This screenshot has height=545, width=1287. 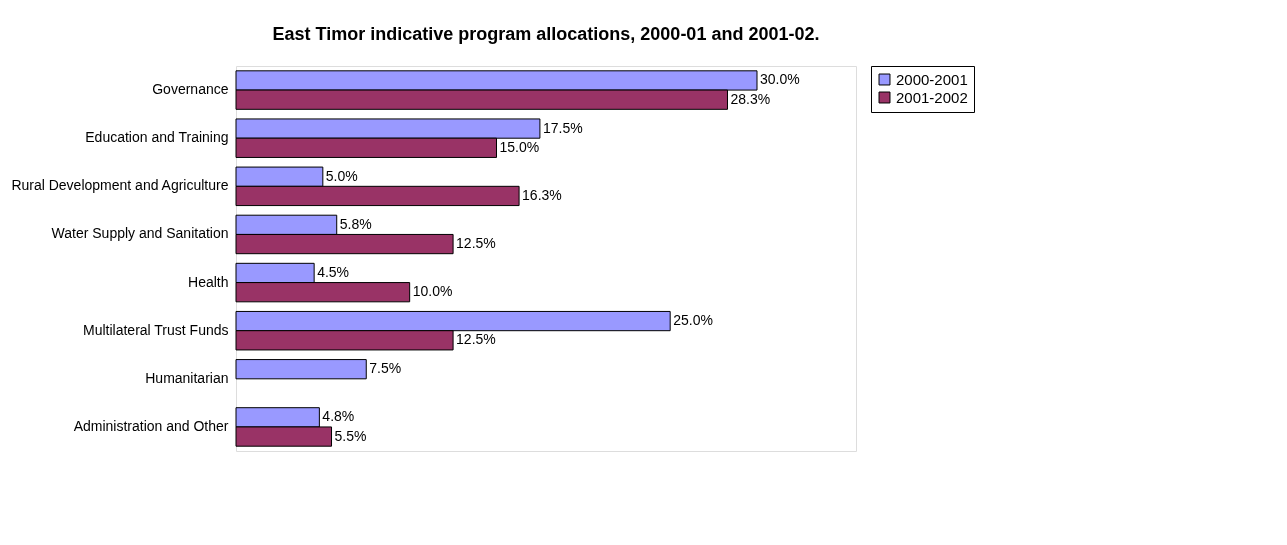 I want to click on y-tick-label: Rural Development and Agriculture, so click(x=120, y=185).